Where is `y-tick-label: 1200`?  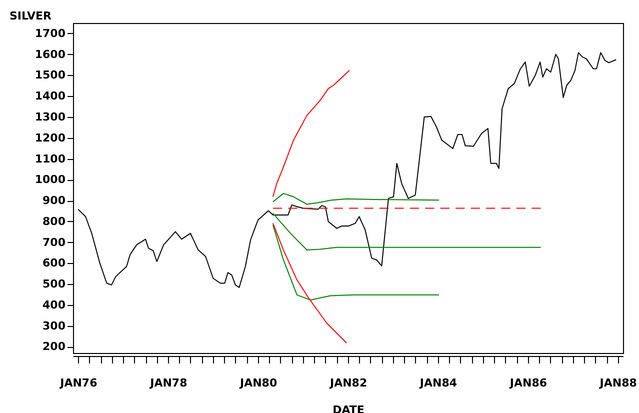
y-tick-label: 1200 is located at coordinates (50, 137).